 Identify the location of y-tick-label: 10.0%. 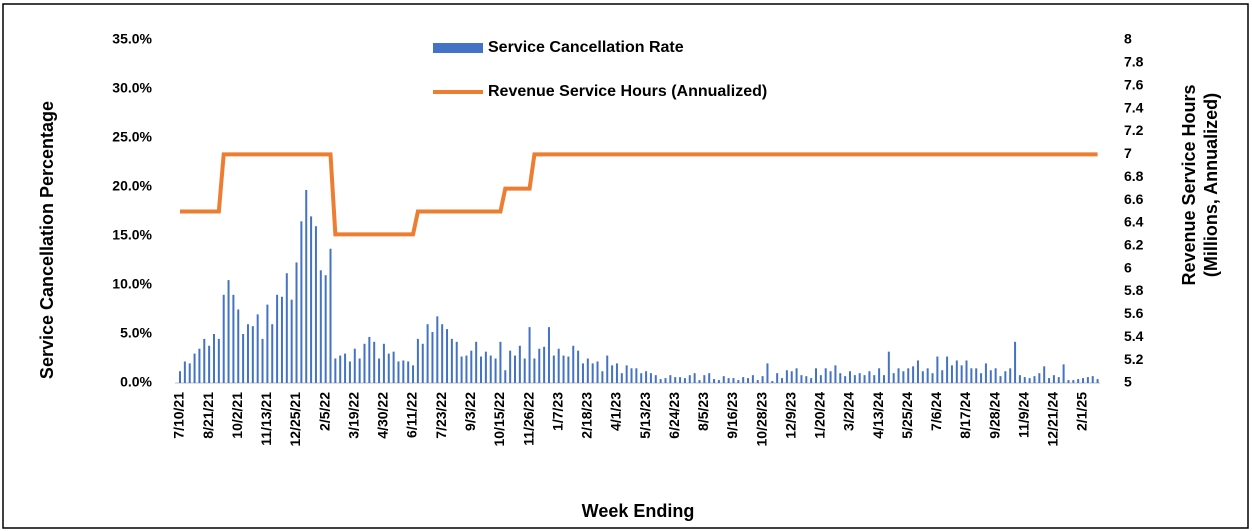
(132, 284).